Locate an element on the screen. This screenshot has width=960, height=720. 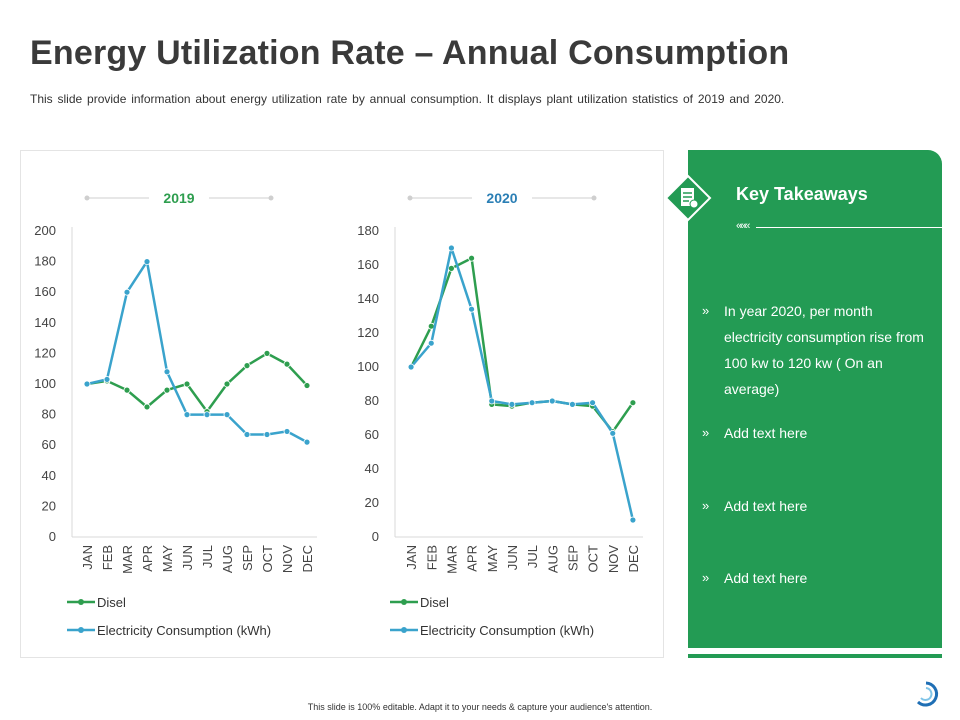
series-line-disel is located at coordinates (197, 382).